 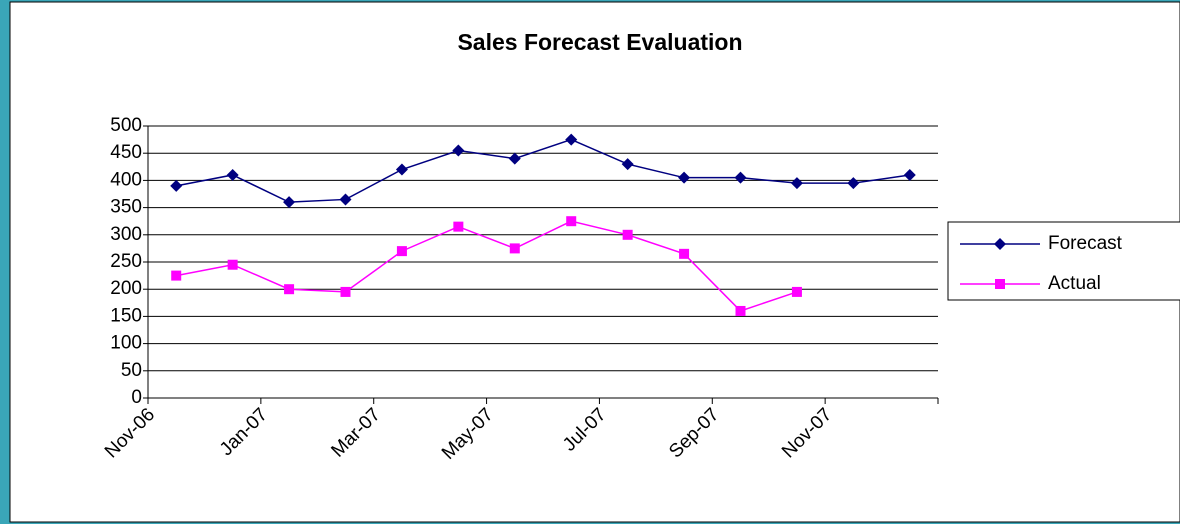 What do you see at coordinates (126, 315) in the screenshot?
I see `y-tick-label: 150` at bounding box center [126, 315].